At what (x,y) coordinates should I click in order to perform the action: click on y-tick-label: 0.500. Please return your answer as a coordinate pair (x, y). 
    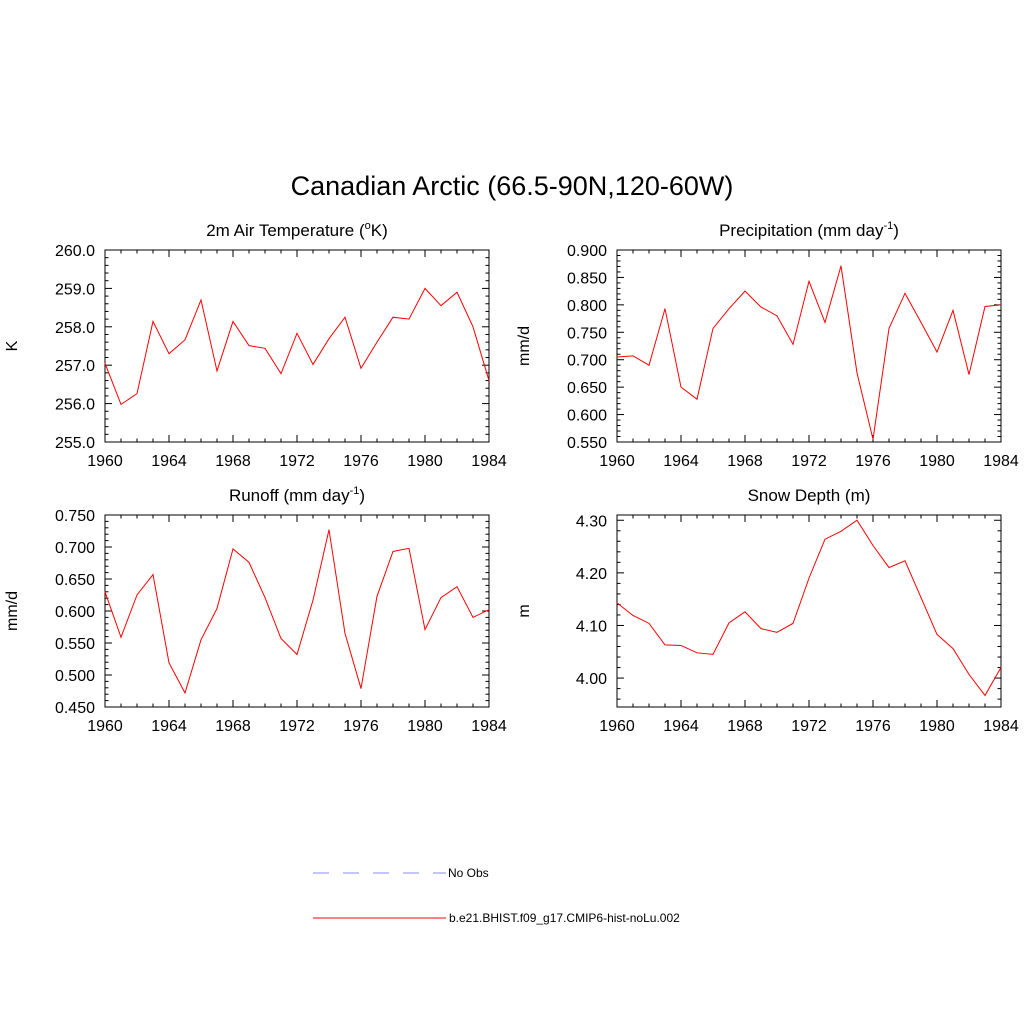
    Looking at the image, I should click on (75, 676).